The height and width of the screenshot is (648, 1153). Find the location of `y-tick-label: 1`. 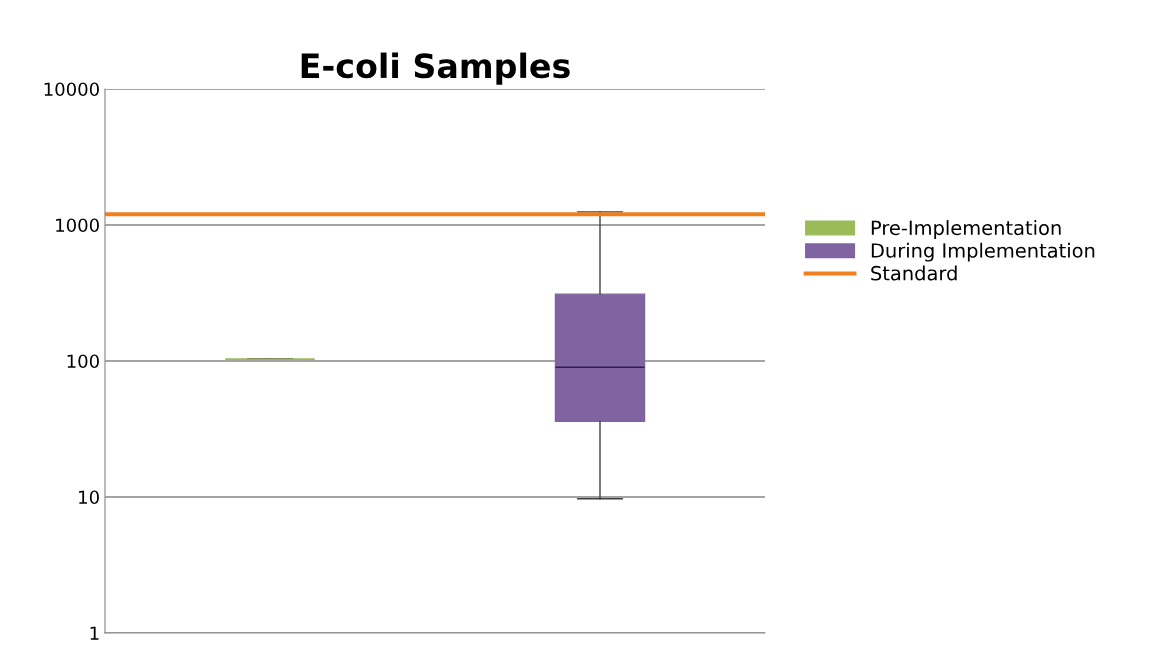

y-tick-label: 1 is located at coordinates (94, 633).